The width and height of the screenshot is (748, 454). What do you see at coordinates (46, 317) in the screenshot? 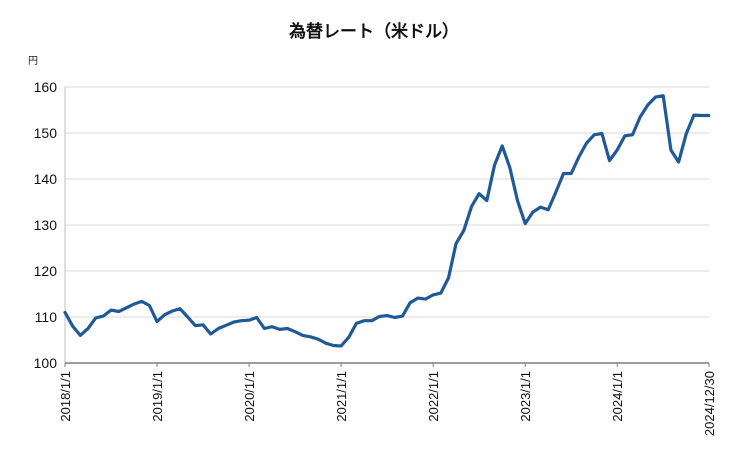
I see `y-tick-label: 110` at bounding box center [46, 317].